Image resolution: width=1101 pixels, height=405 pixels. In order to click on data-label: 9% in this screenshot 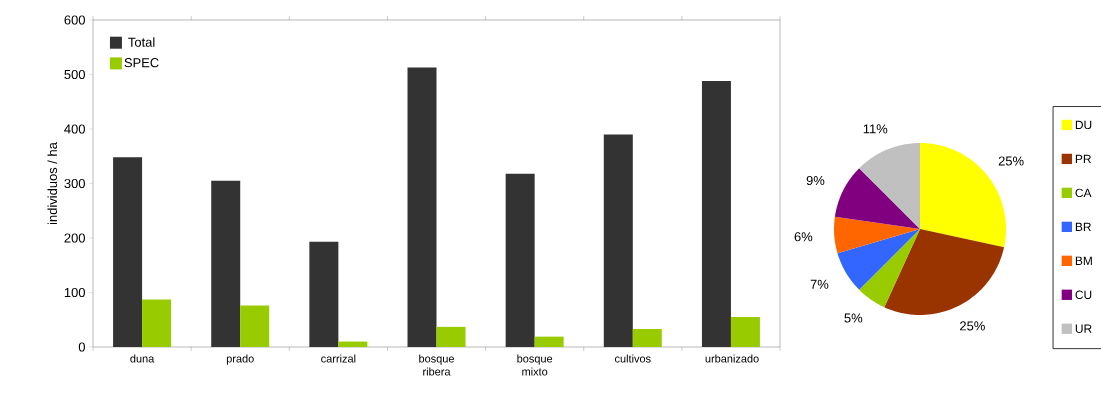, I will do `click(815, 180)`.